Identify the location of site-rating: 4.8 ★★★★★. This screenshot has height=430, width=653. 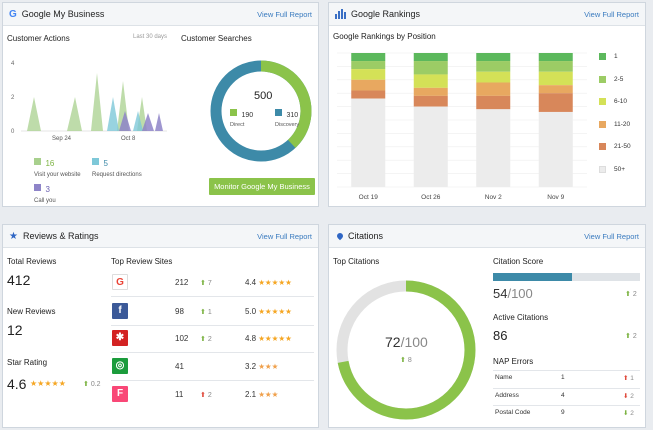
(268, 338).